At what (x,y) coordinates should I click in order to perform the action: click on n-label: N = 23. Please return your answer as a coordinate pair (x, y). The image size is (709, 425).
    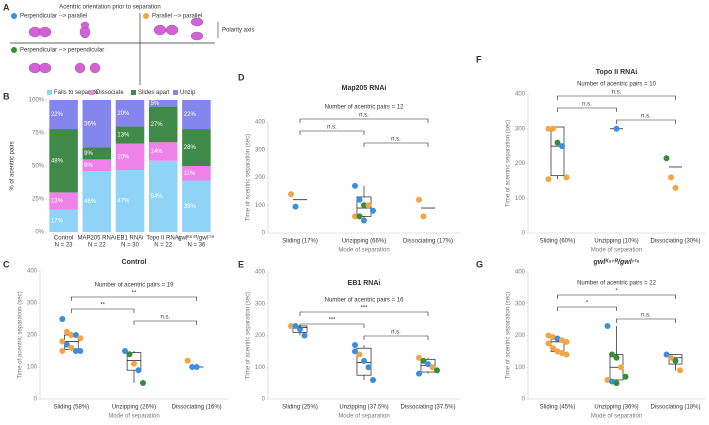
    Looking at the image, I should click on (64, 246).